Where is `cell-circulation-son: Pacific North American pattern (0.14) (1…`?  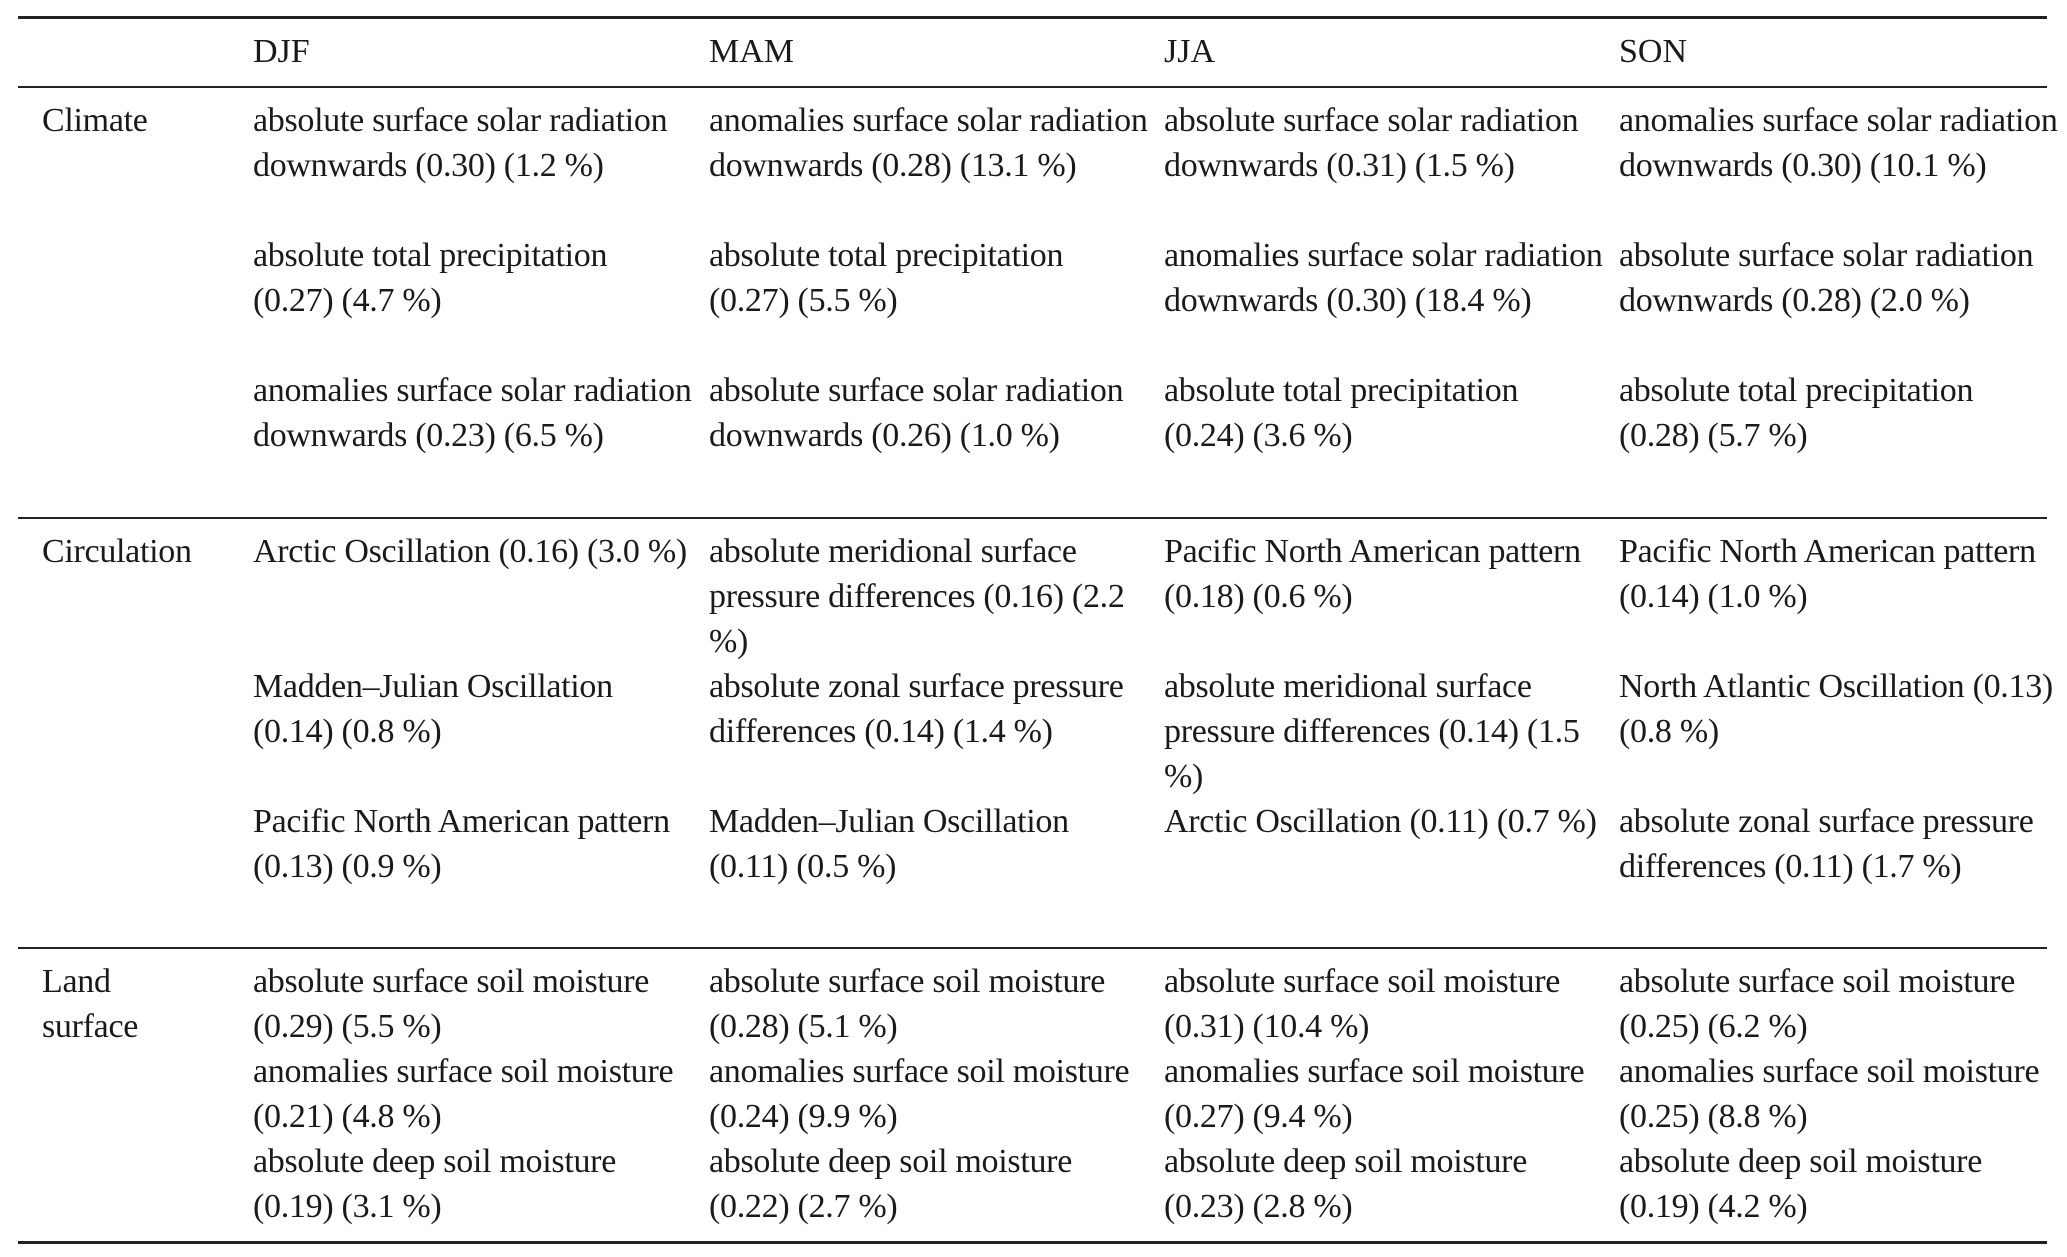
cell-circulation-son: Pacific North American pattern (0.14) (1… is located at coordinates (1839, 731).